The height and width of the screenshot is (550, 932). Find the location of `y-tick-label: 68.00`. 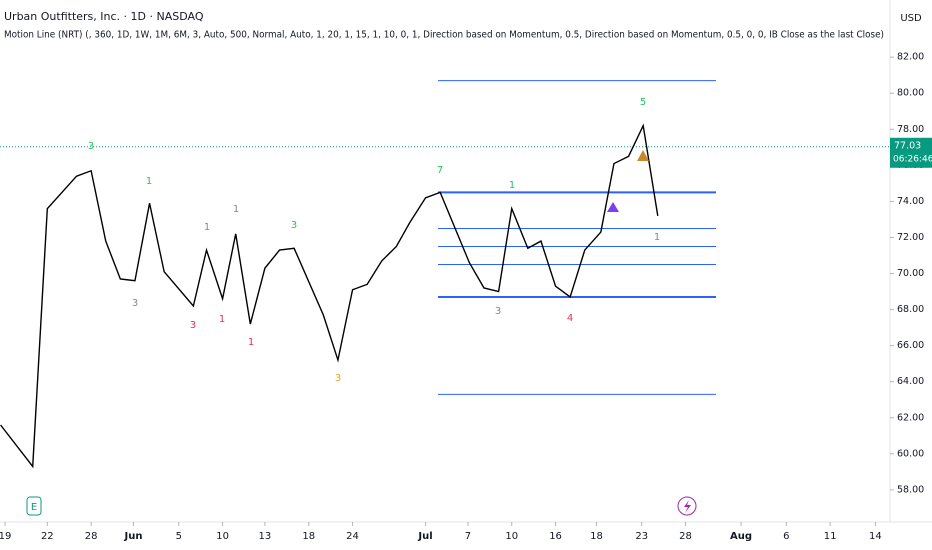

y-tick-label: 68.00 is located at coordinates (910, 309).